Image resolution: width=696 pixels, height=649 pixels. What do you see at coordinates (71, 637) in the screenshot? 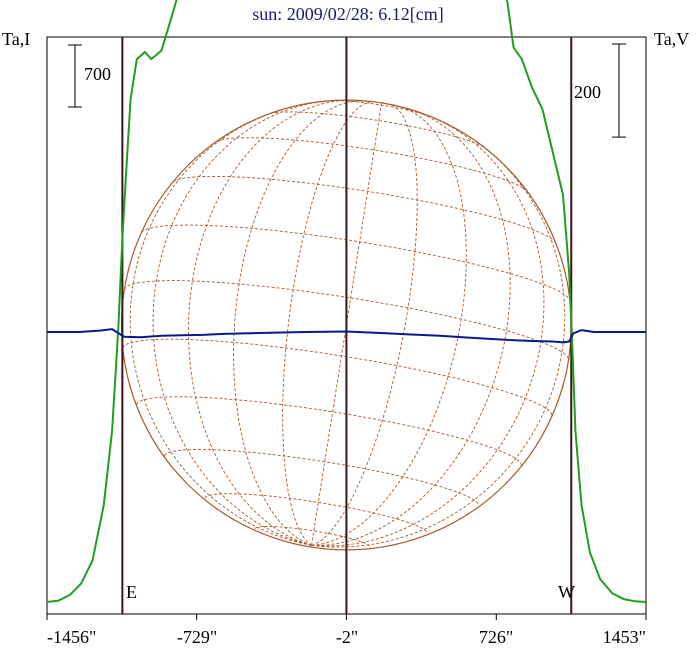
I see `x-tick-label: -1456"` at bounding box center [71, 637].